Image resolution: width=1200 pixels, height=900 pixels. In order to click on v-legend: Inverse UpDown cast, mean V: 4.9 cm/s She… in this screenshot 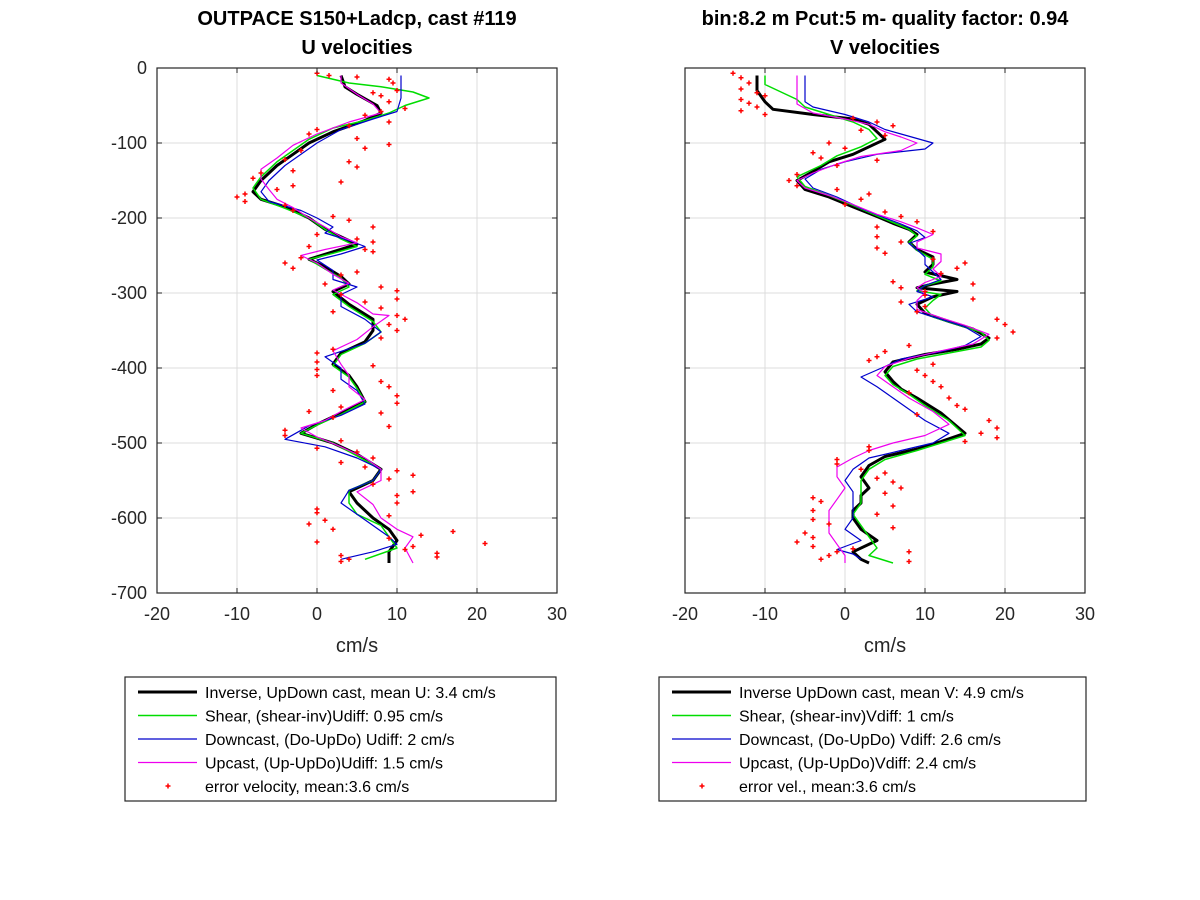, I will do `click(872, 739)`.